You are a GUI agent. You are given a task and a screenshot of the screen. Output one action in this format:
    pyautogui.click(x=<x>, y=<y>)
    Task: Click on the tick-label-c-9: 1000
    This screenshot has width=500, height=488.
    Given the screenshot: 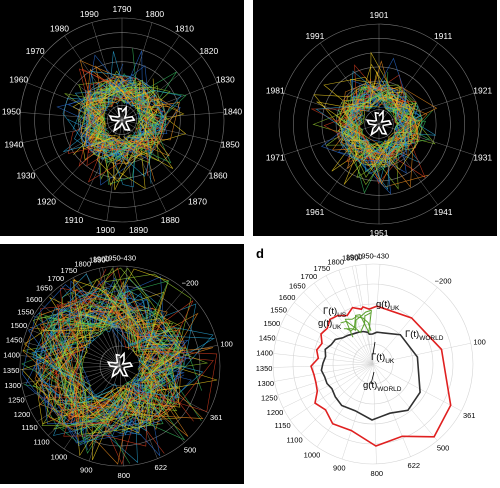 What is the action you would take?
    pyautogui.click(x=59, y=456)
    